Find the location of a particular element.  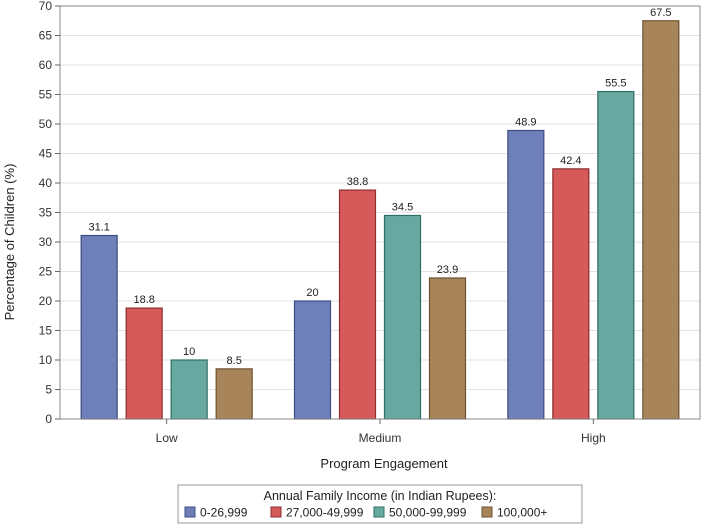

bar-value-label: 55.5 is located at coordinates (615, 84).